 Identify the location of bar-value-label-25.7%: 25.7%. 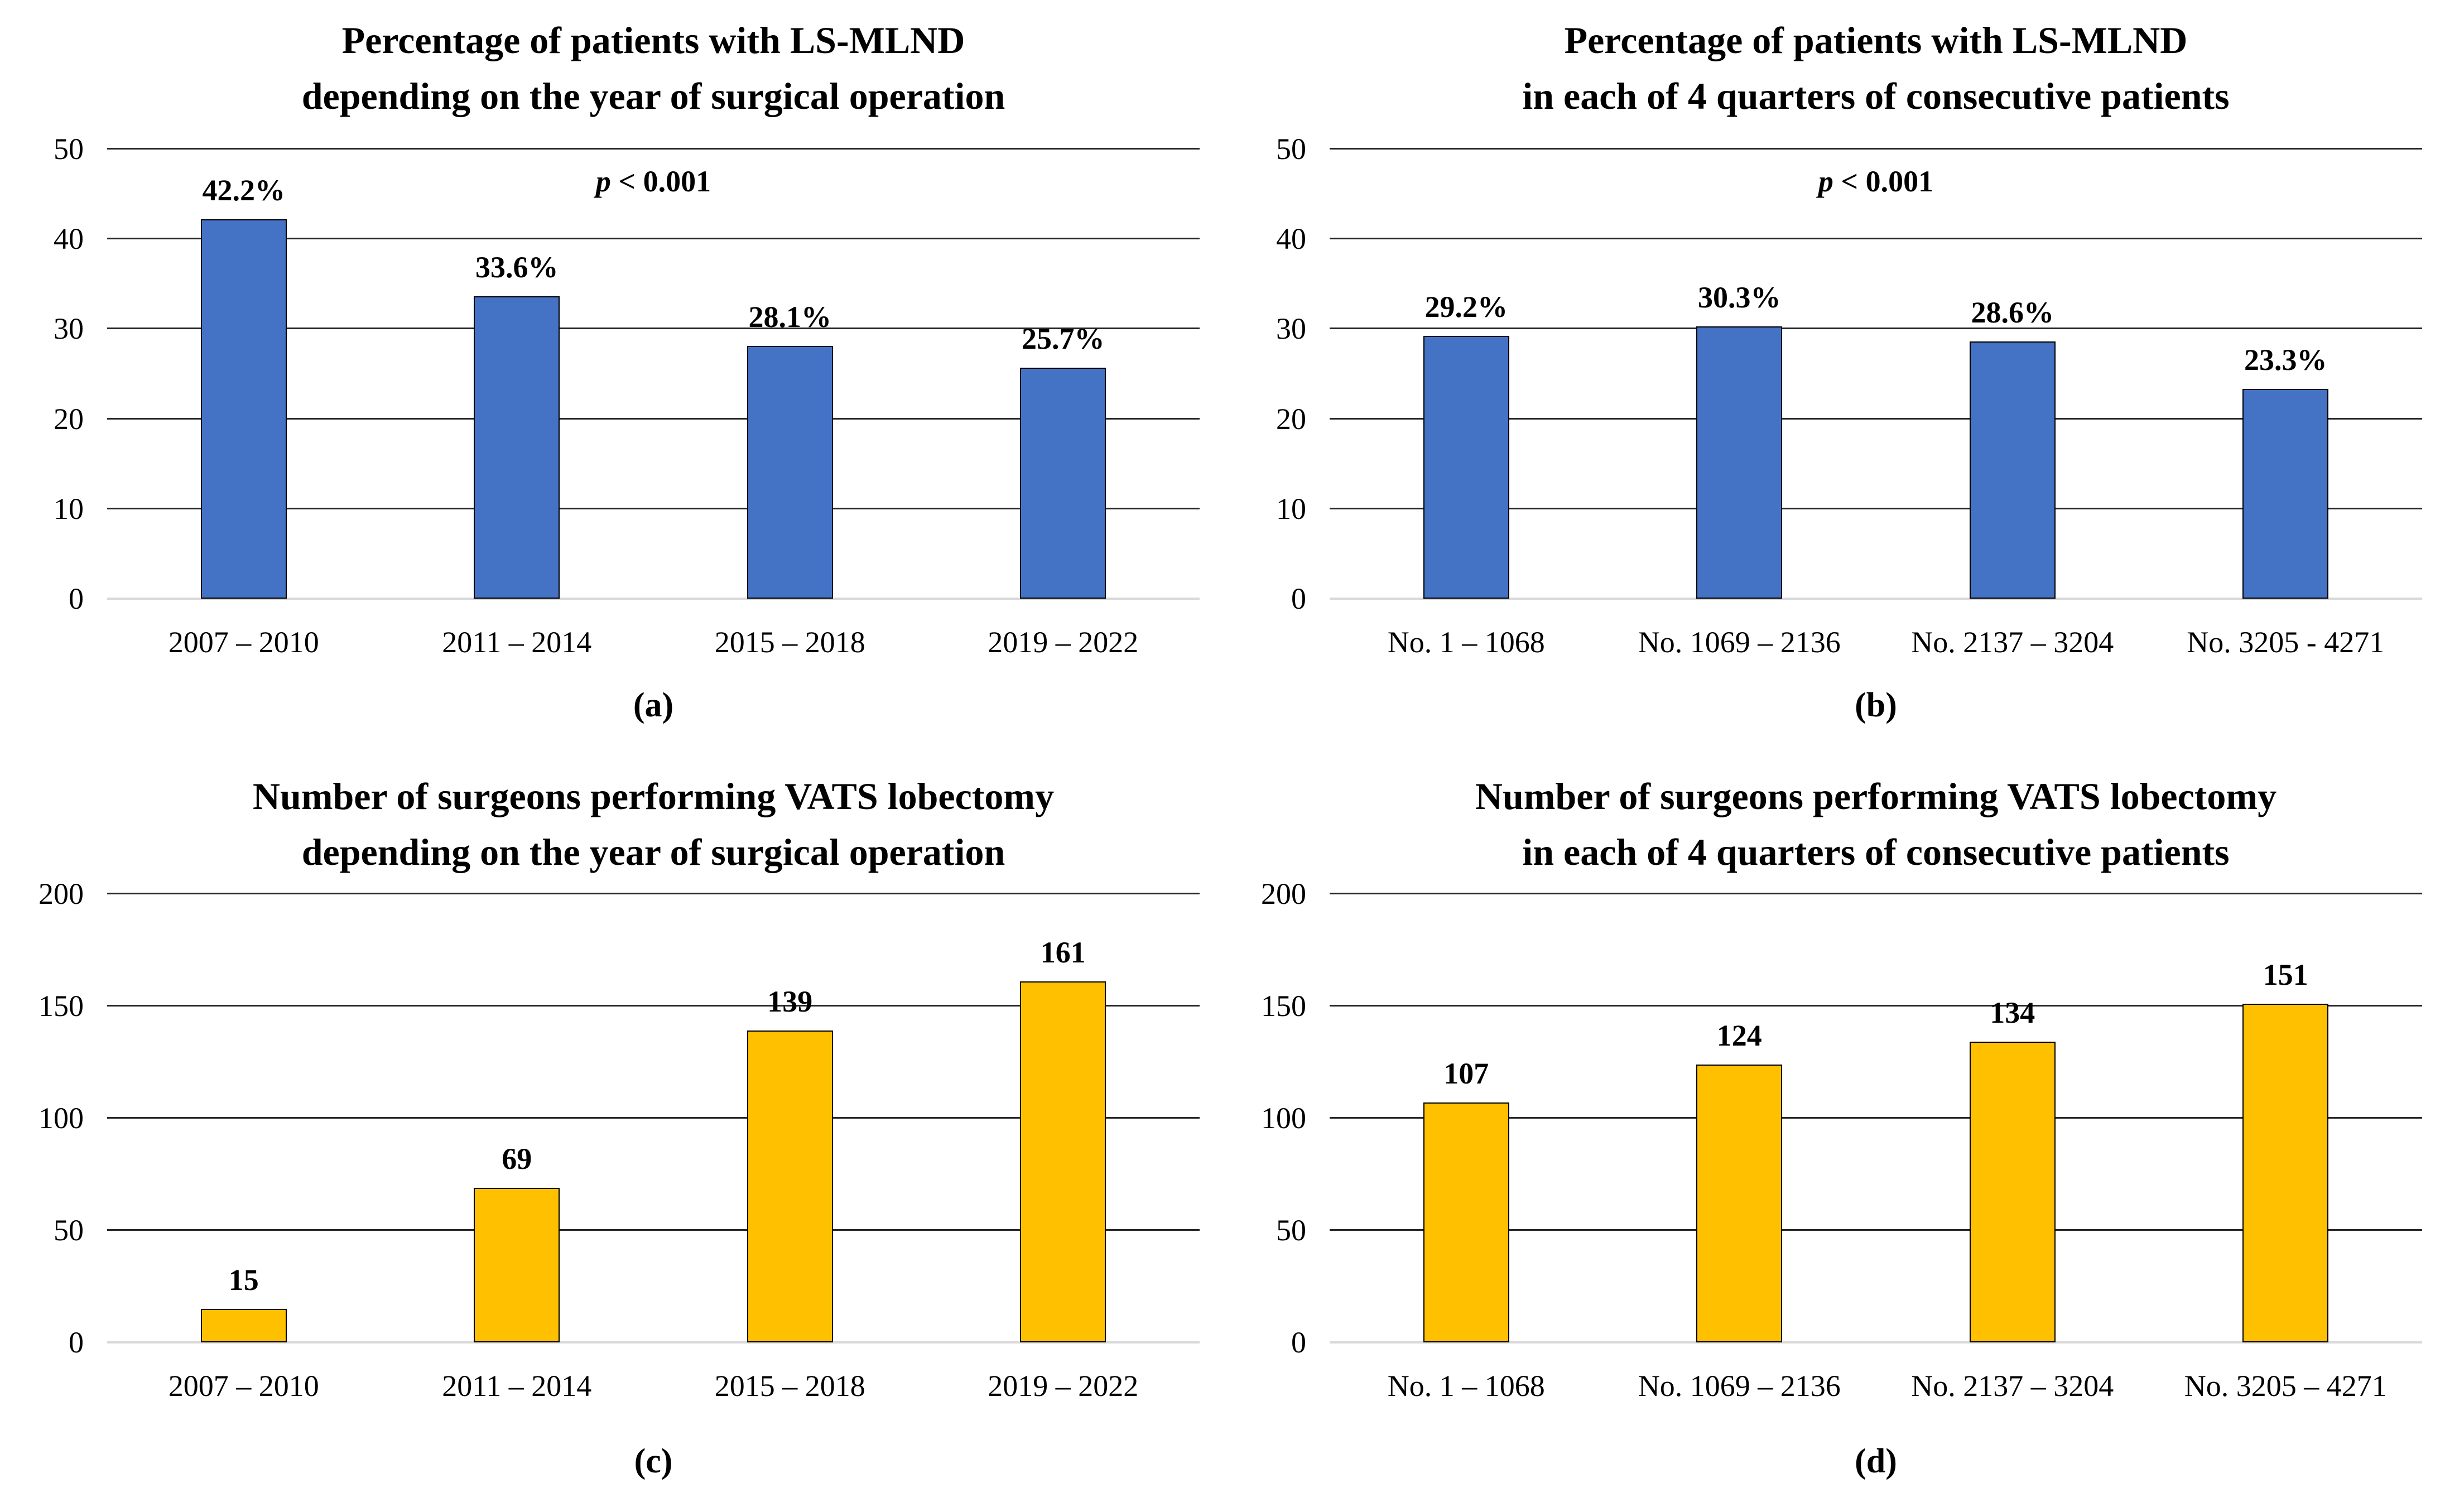
(1063, 338).